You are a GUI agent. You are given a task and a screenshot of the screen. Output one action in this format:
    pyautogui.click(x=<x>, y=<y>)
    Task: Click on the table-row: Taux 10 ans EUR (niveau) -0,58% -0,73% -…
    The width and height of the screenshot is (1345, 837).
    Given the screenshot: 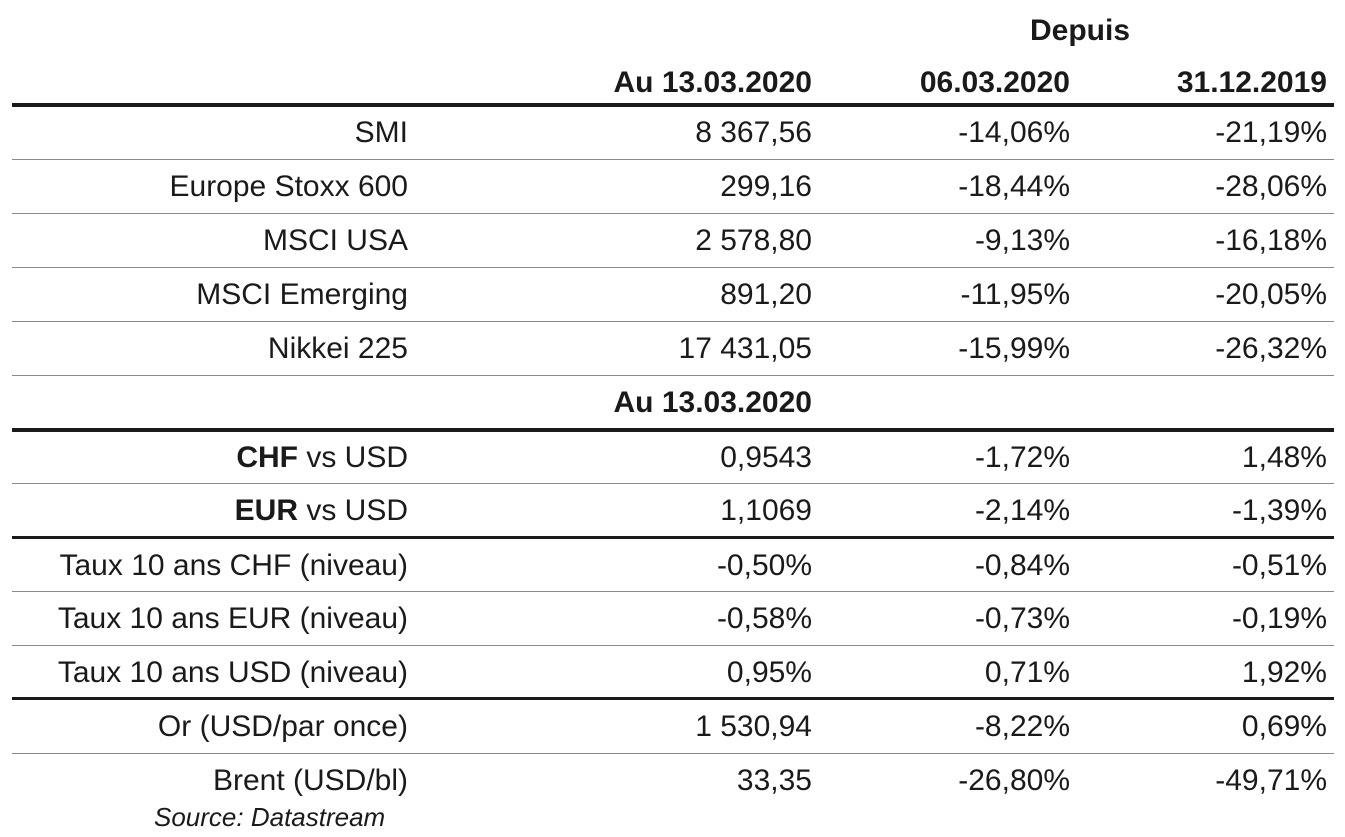 What is the action you would take?
    pyautogui.click(x=673, y=618)
    